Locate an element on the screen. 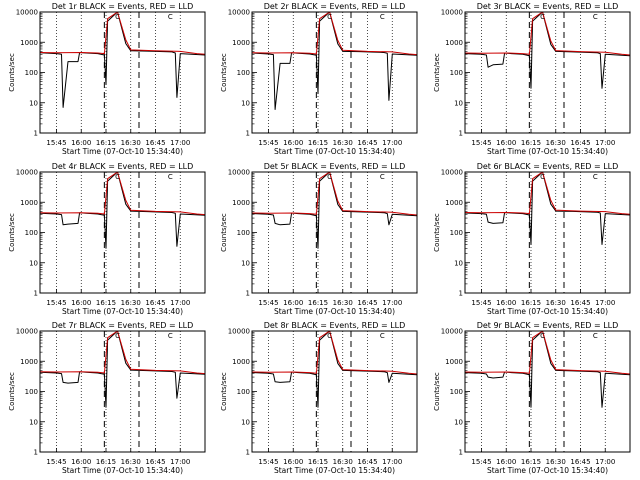 The height and width of the screenshot is (480, 640). plot-1-xtick-label: 16:15 is located at coordinates (106, 143).